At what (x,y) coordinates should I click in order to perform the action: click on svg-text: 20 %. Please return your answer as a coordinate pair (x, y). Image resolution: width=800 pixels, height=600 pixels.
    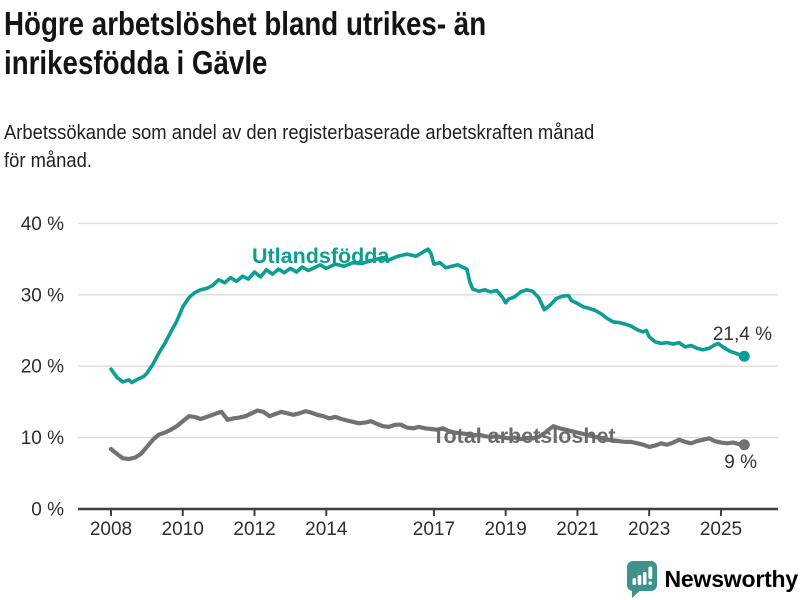
    Looking at the image, I should click on (42, 367).